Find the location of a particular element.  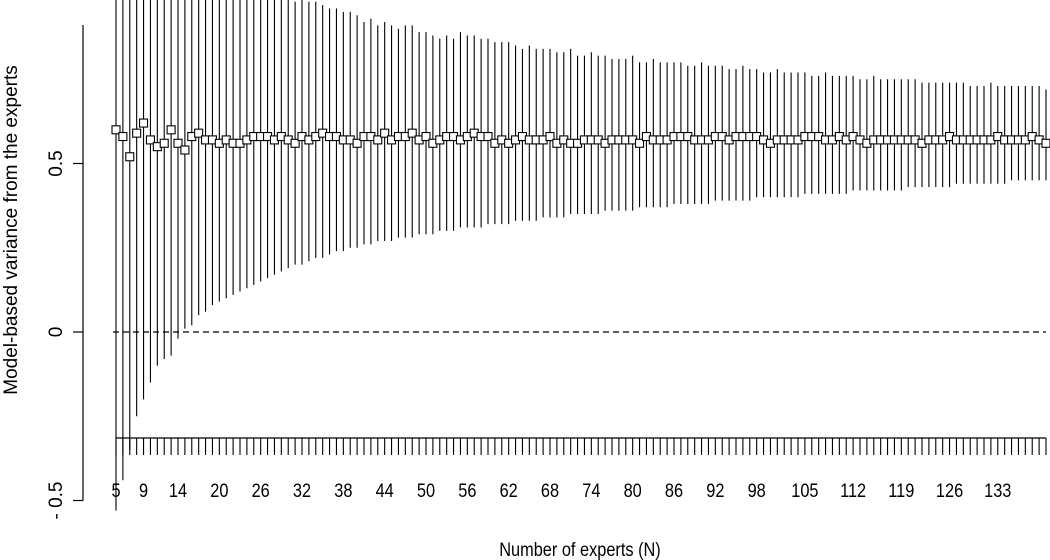

y-tick-label: - 0.5 is located at coordinates (56, 500).